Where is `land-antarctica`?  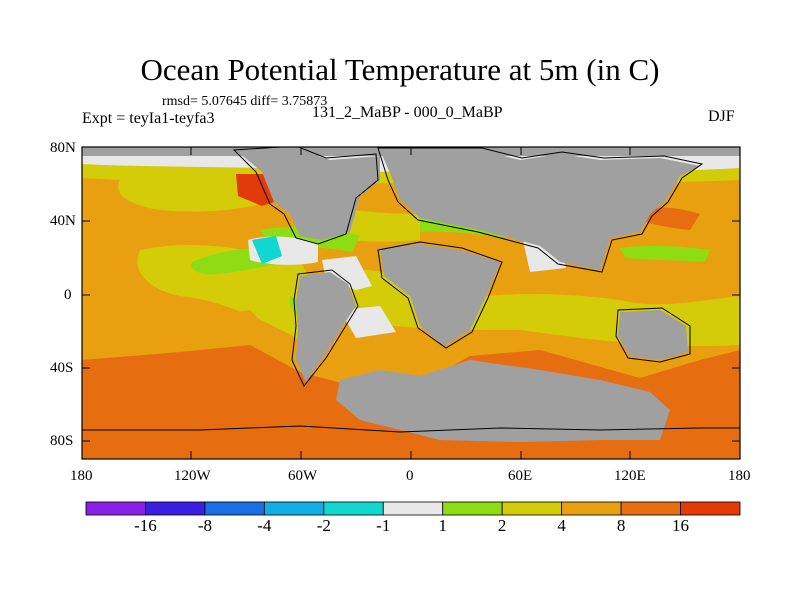
land-antarctica is located at coordinates (503, 401).